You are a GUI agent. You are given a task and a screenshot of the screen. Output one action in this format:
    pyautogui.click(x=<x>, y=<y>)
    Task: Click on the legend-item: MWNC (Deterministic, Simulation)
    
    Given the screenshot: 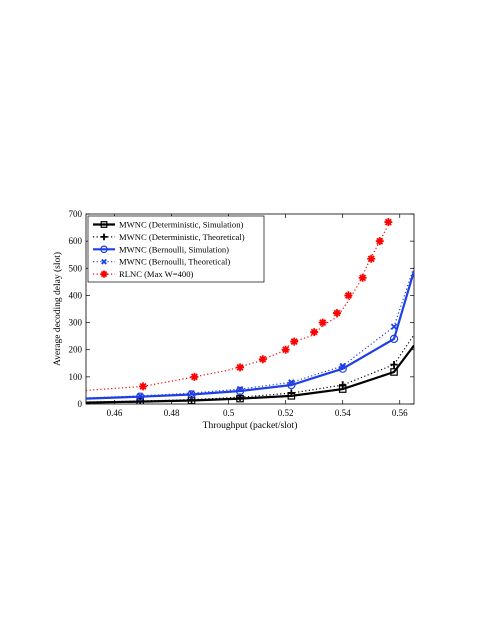 What is the action you would take?
    pyautogui.click(x=168, y=225)
    